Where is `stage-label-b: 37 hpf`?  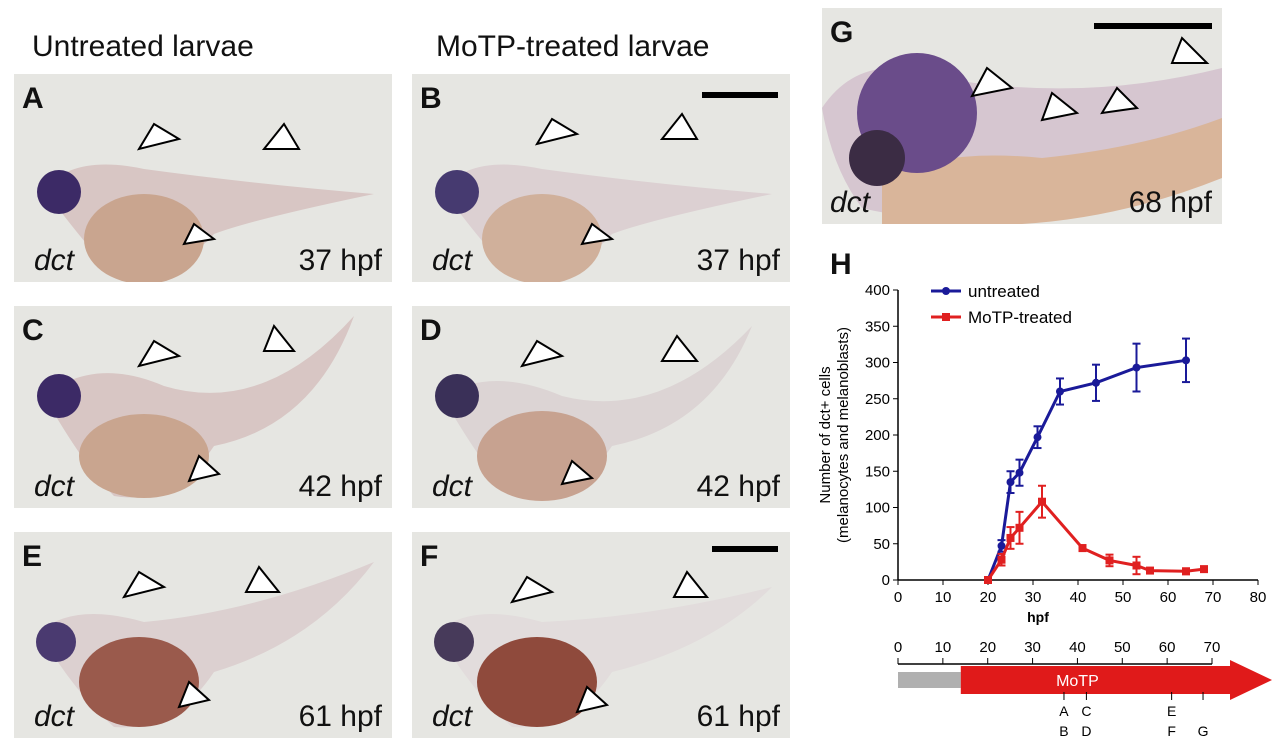
stage-label-b: 37 hpf is located at coordinates (738, 260).